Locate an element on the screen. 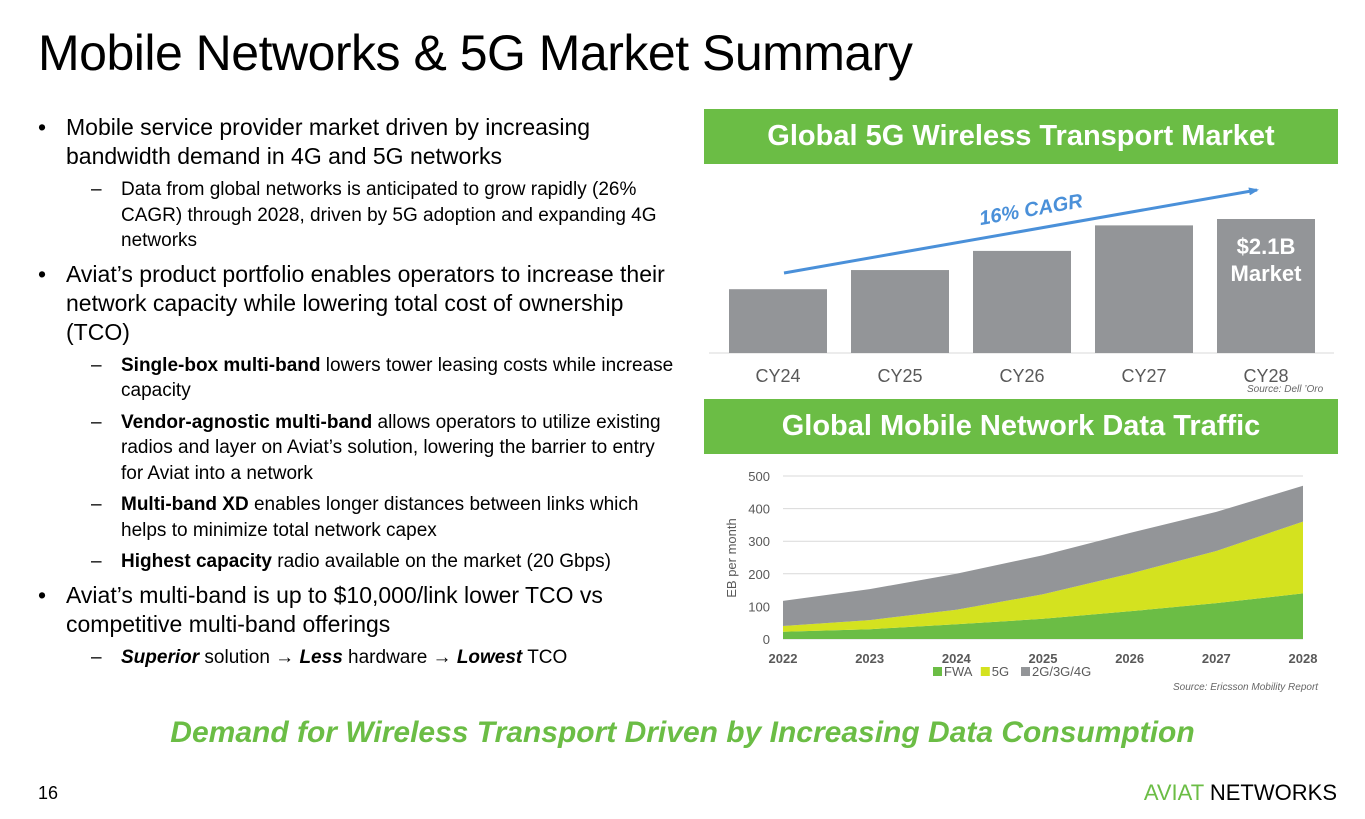 The width and height of the screenshot is (1365, 819). x-tick-label: 2023 is located at coordinates (869, 658).